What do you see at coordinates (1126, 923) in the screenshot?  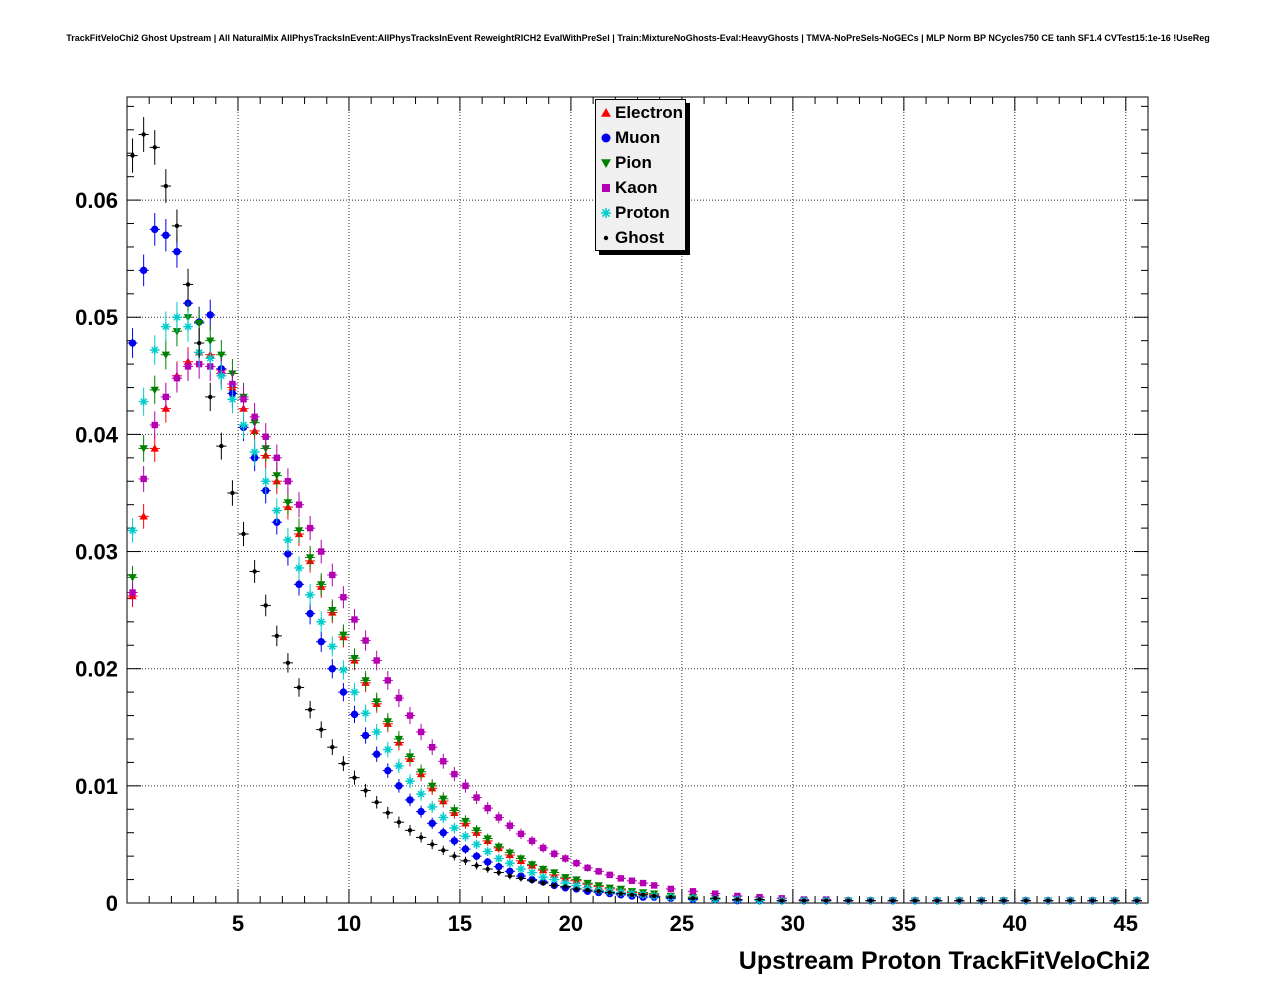 I see `x-tick-label: 45` at bounding box center [1126, 923].